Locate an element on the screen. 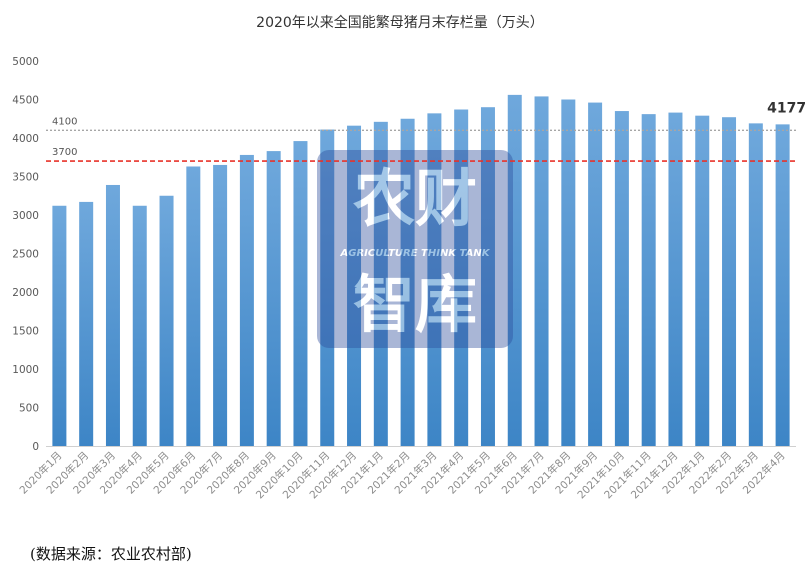 This screenshot has width=807, height=572. watermark-line1: 农财 is located at coordinates (415, 198).